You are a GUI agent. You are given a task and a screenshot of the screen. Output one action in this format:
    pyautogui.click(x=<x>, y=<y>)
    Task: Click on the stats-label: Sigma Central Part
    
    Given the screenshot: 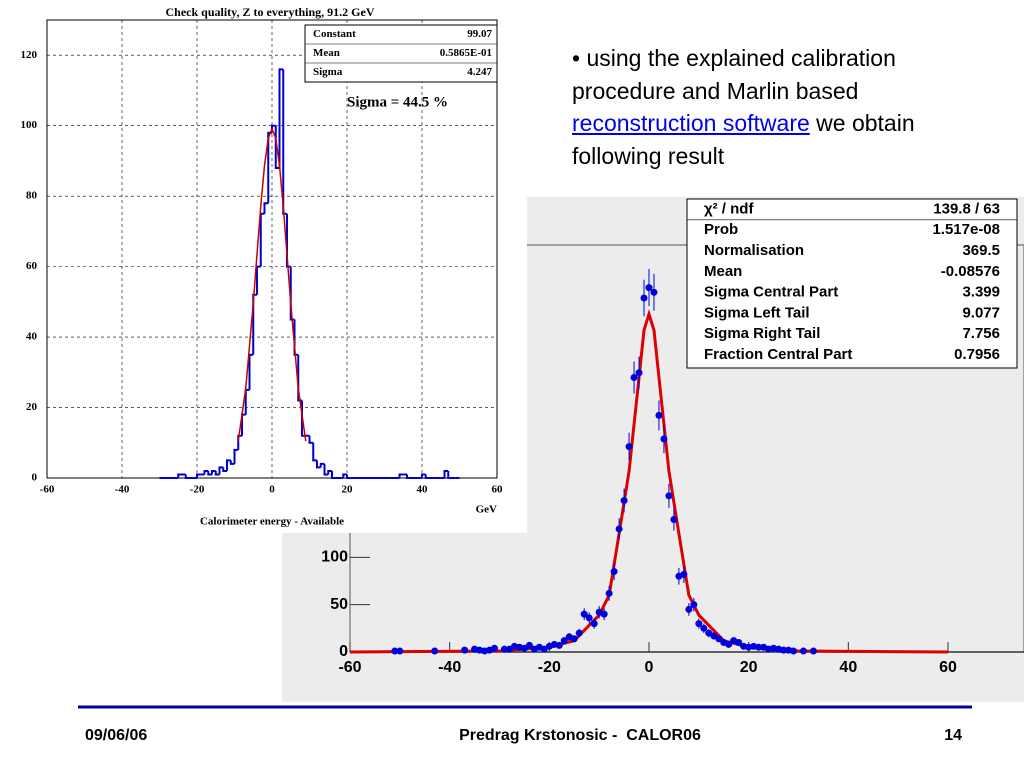 What is the action you would take?
    pyautogui.click(x=771, y=292)
    